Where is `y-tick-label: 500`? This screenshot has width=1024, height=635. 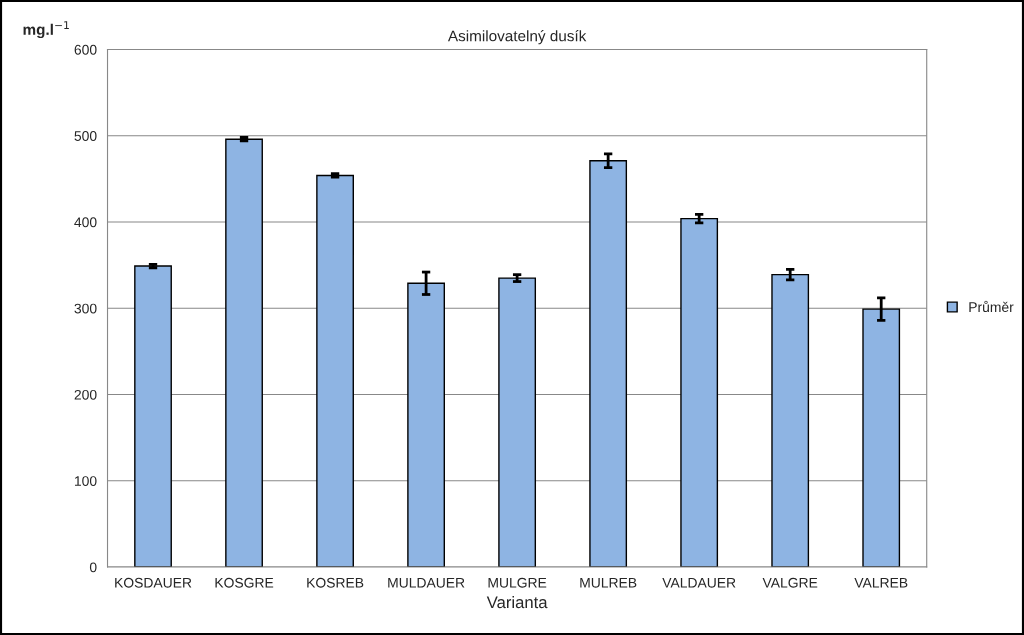
y-tick-label: 500 is located at coordinates (85, 136).